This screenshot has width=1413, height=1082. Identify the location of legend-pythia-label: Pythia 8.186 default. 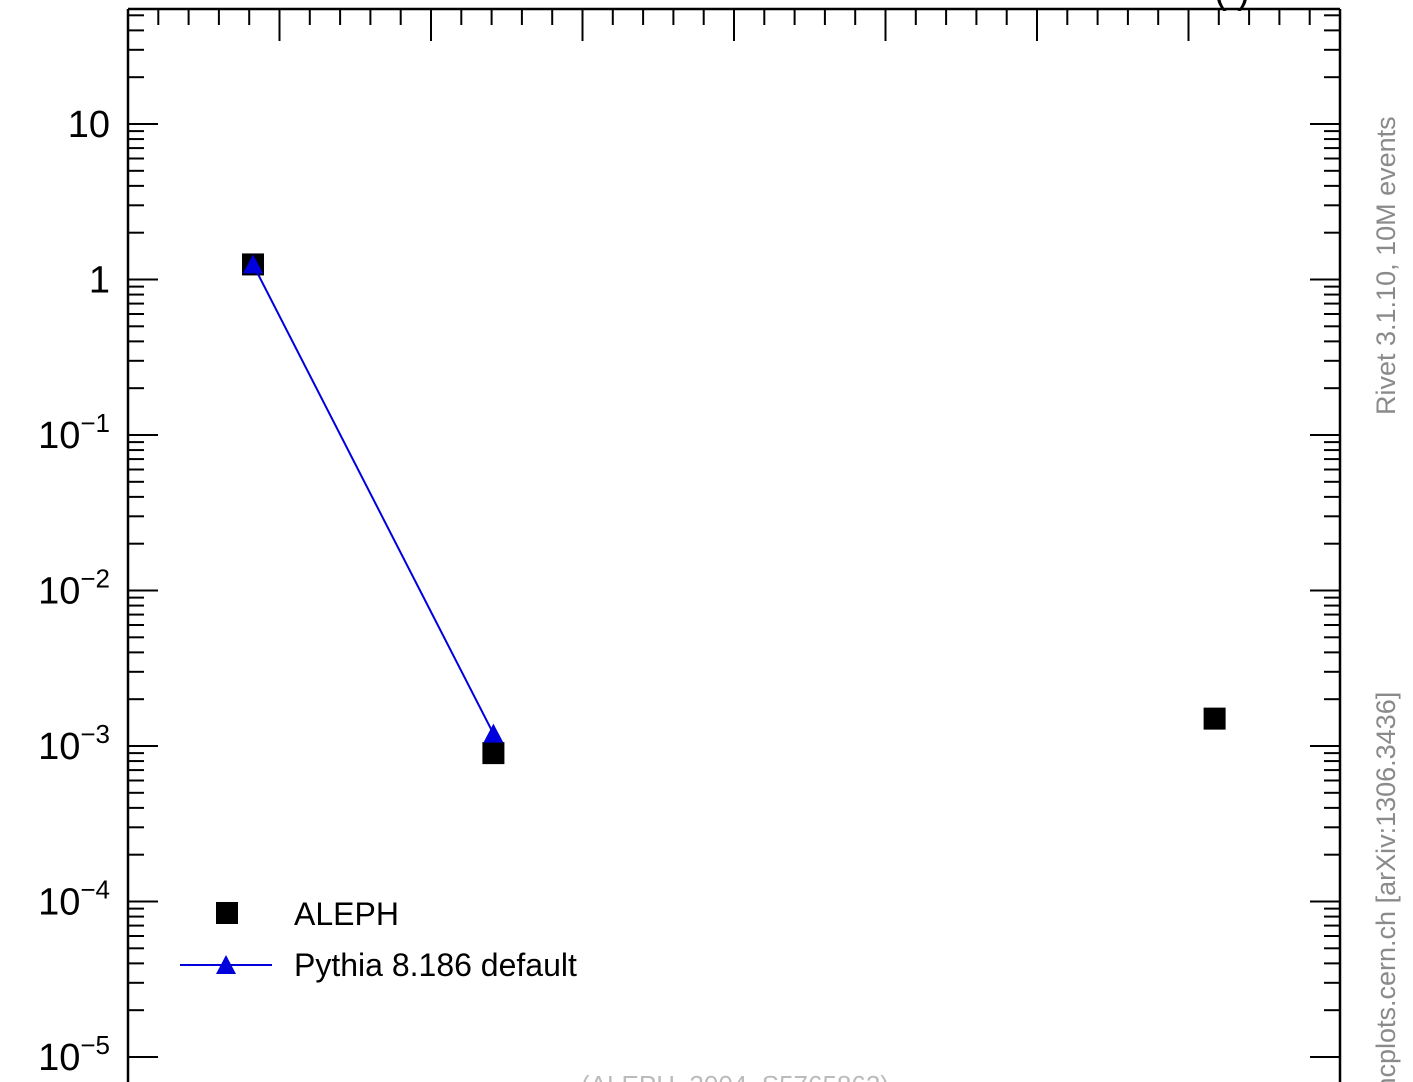
(435, 965).